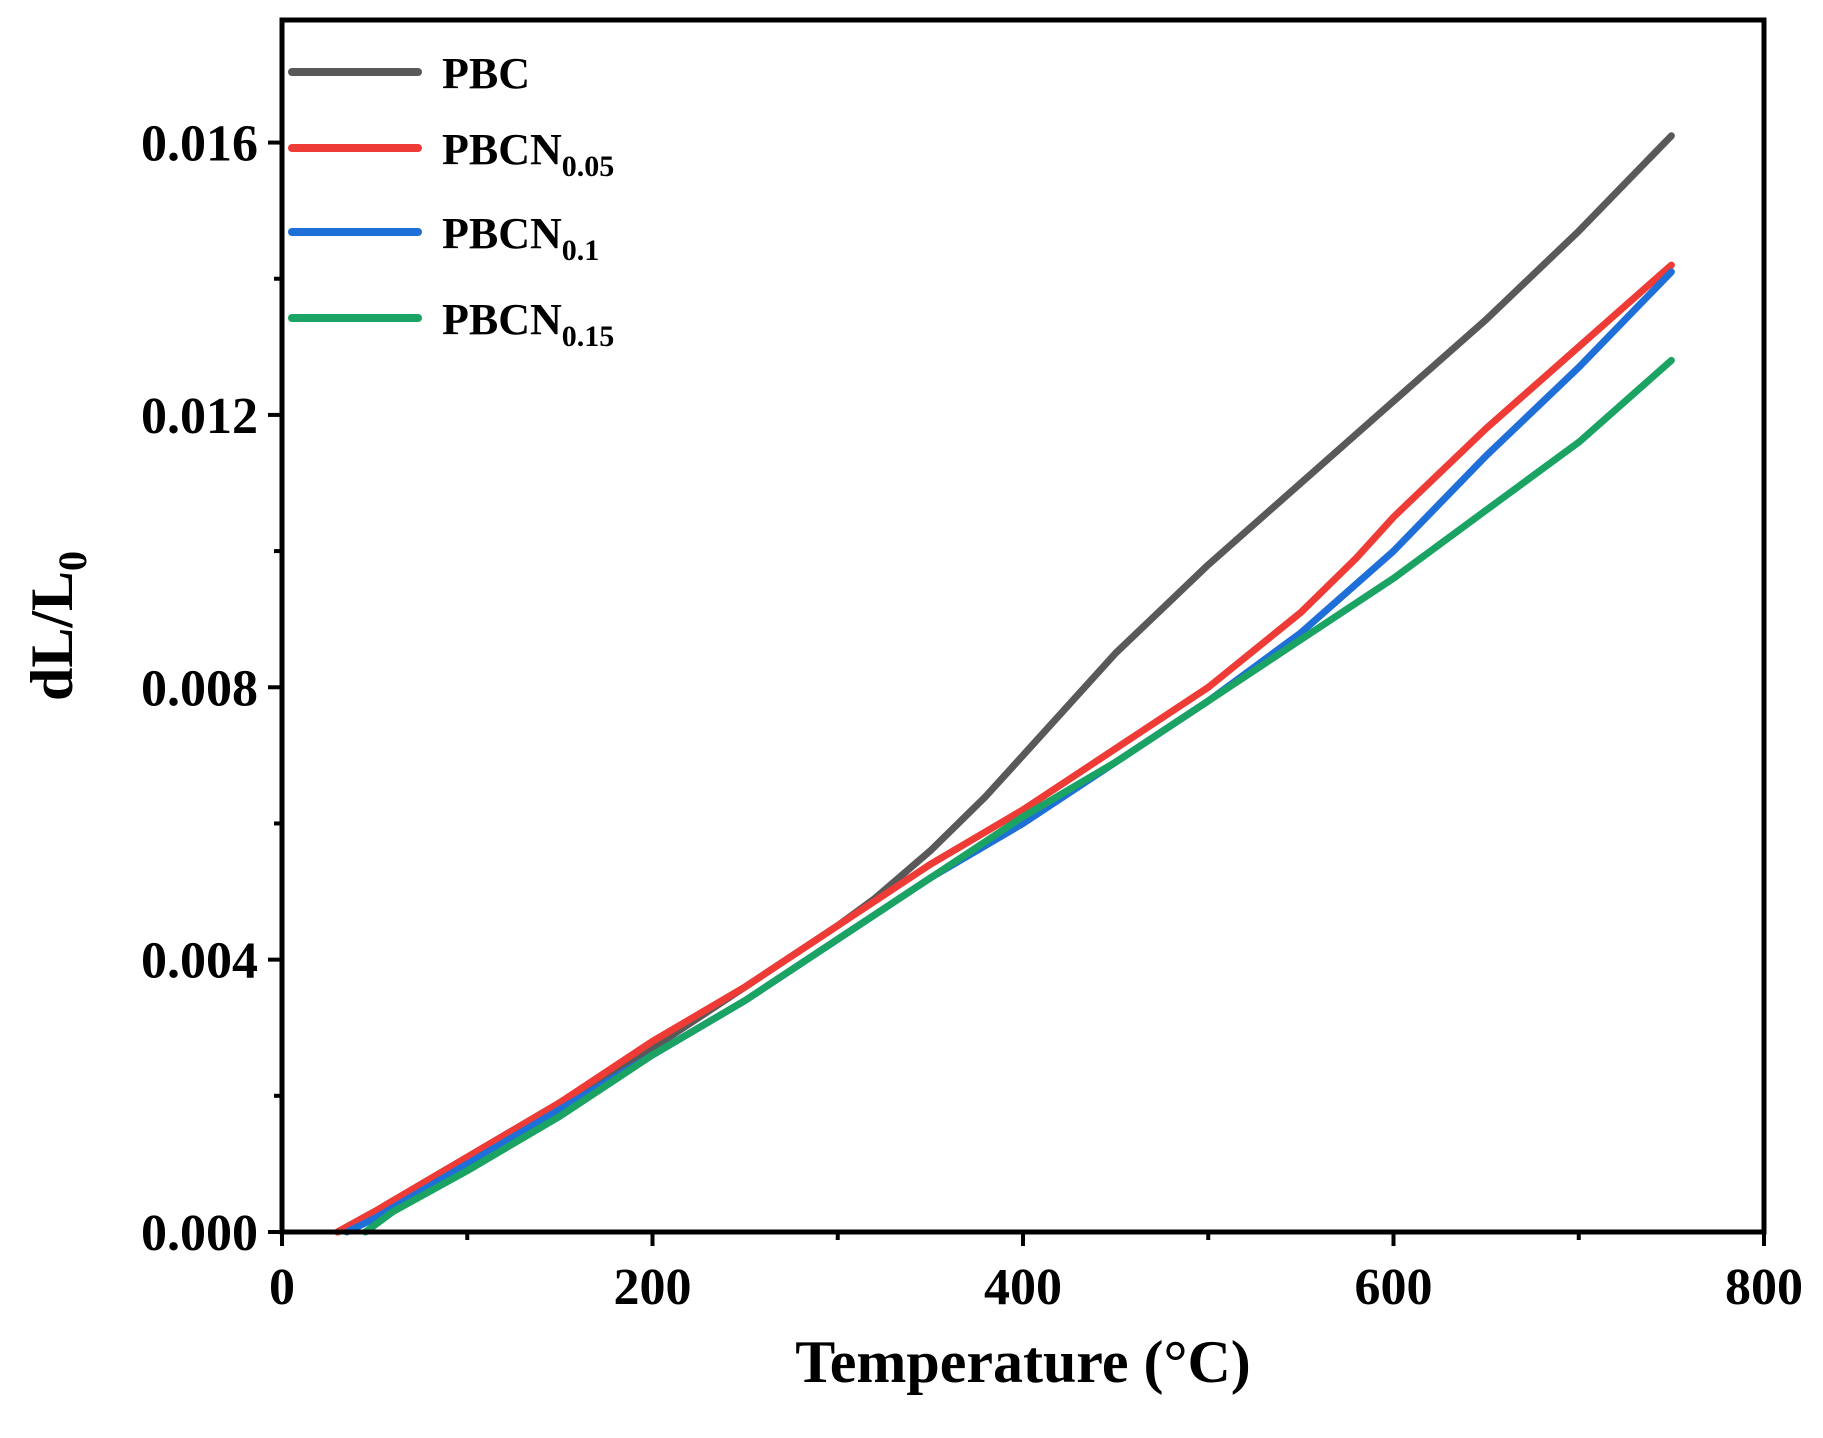 This screenshot has width=1823, height=1438. Describe the element at coordinates (581, 250) in the screenshot. I see `legend-label-sub: 0.1` at that location.